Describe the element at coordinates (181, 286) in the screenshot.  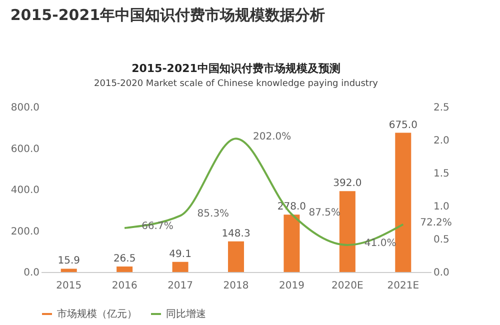
I see `x-tick-label: 2017` at that location.